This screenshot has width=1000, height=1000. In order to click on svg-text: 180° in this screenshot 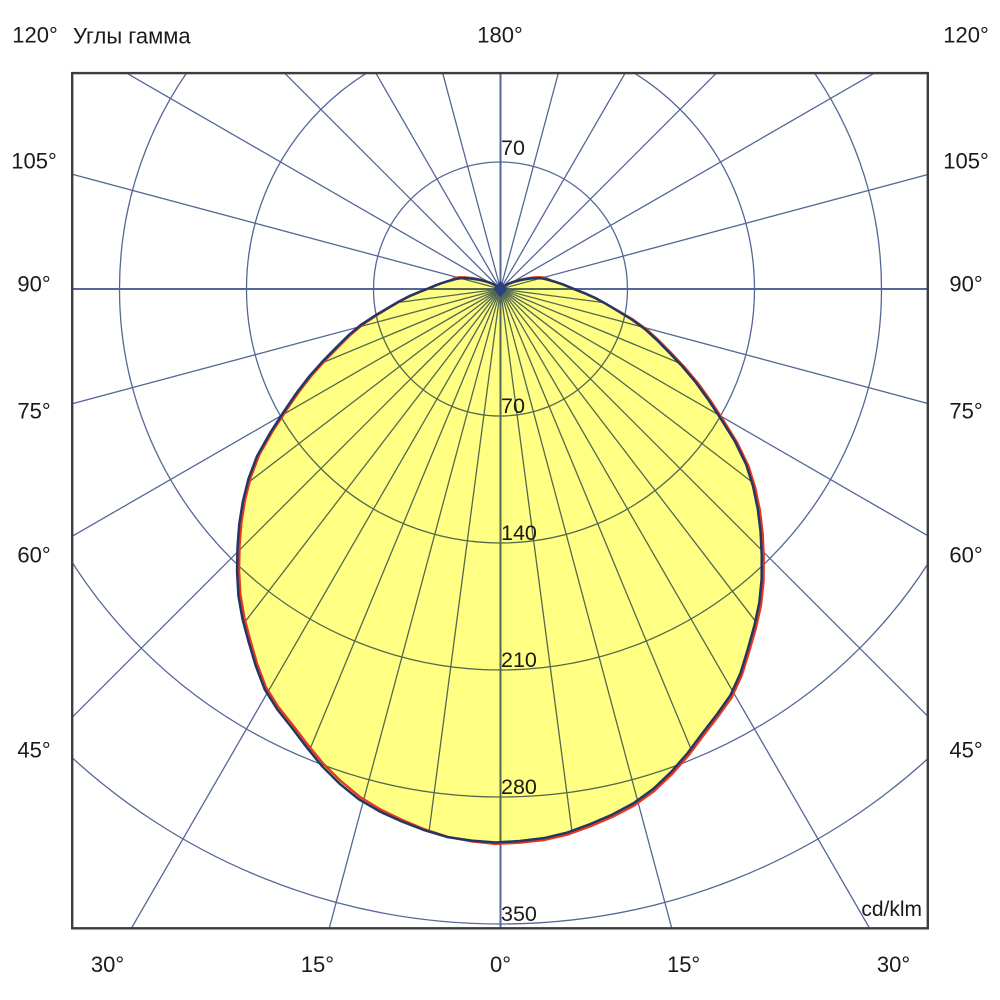, I will do `click(500, 35)`.